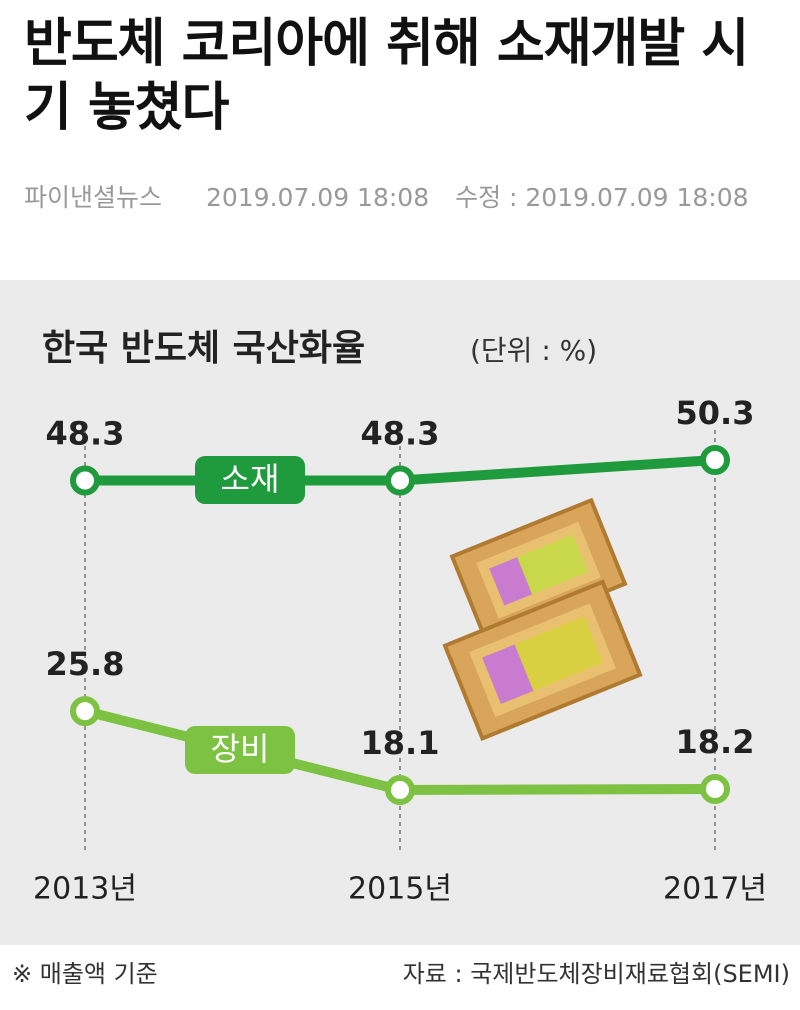  Describe the element at coordinates (93, 197) in the screenshot. I see `source: 파이낸셜뉴스` at that location.